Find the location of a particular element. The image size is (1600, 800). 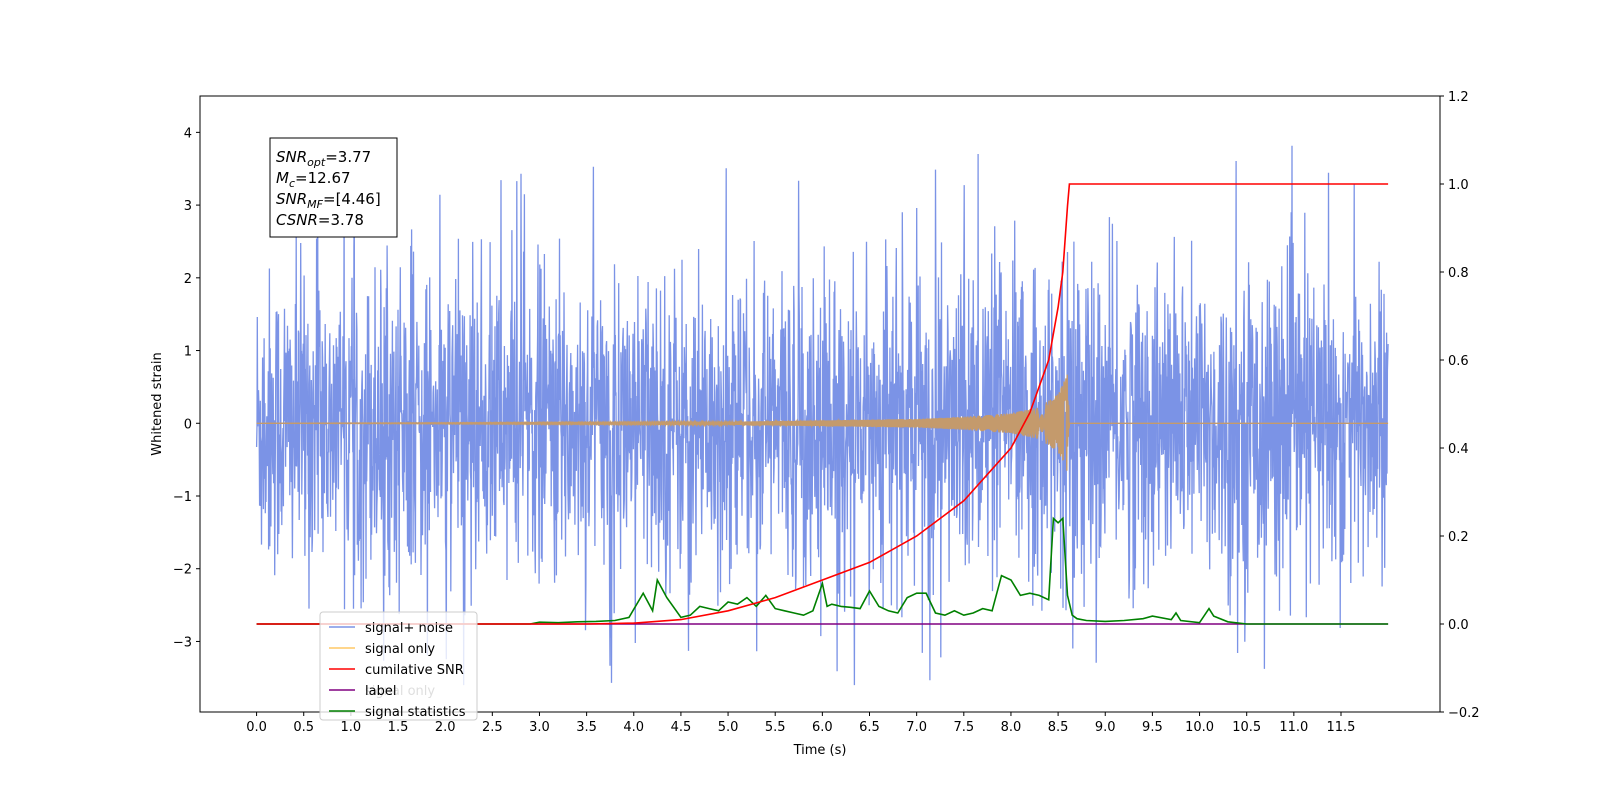

x-tick-label: 6.0 is located at coordinates (822, 727).